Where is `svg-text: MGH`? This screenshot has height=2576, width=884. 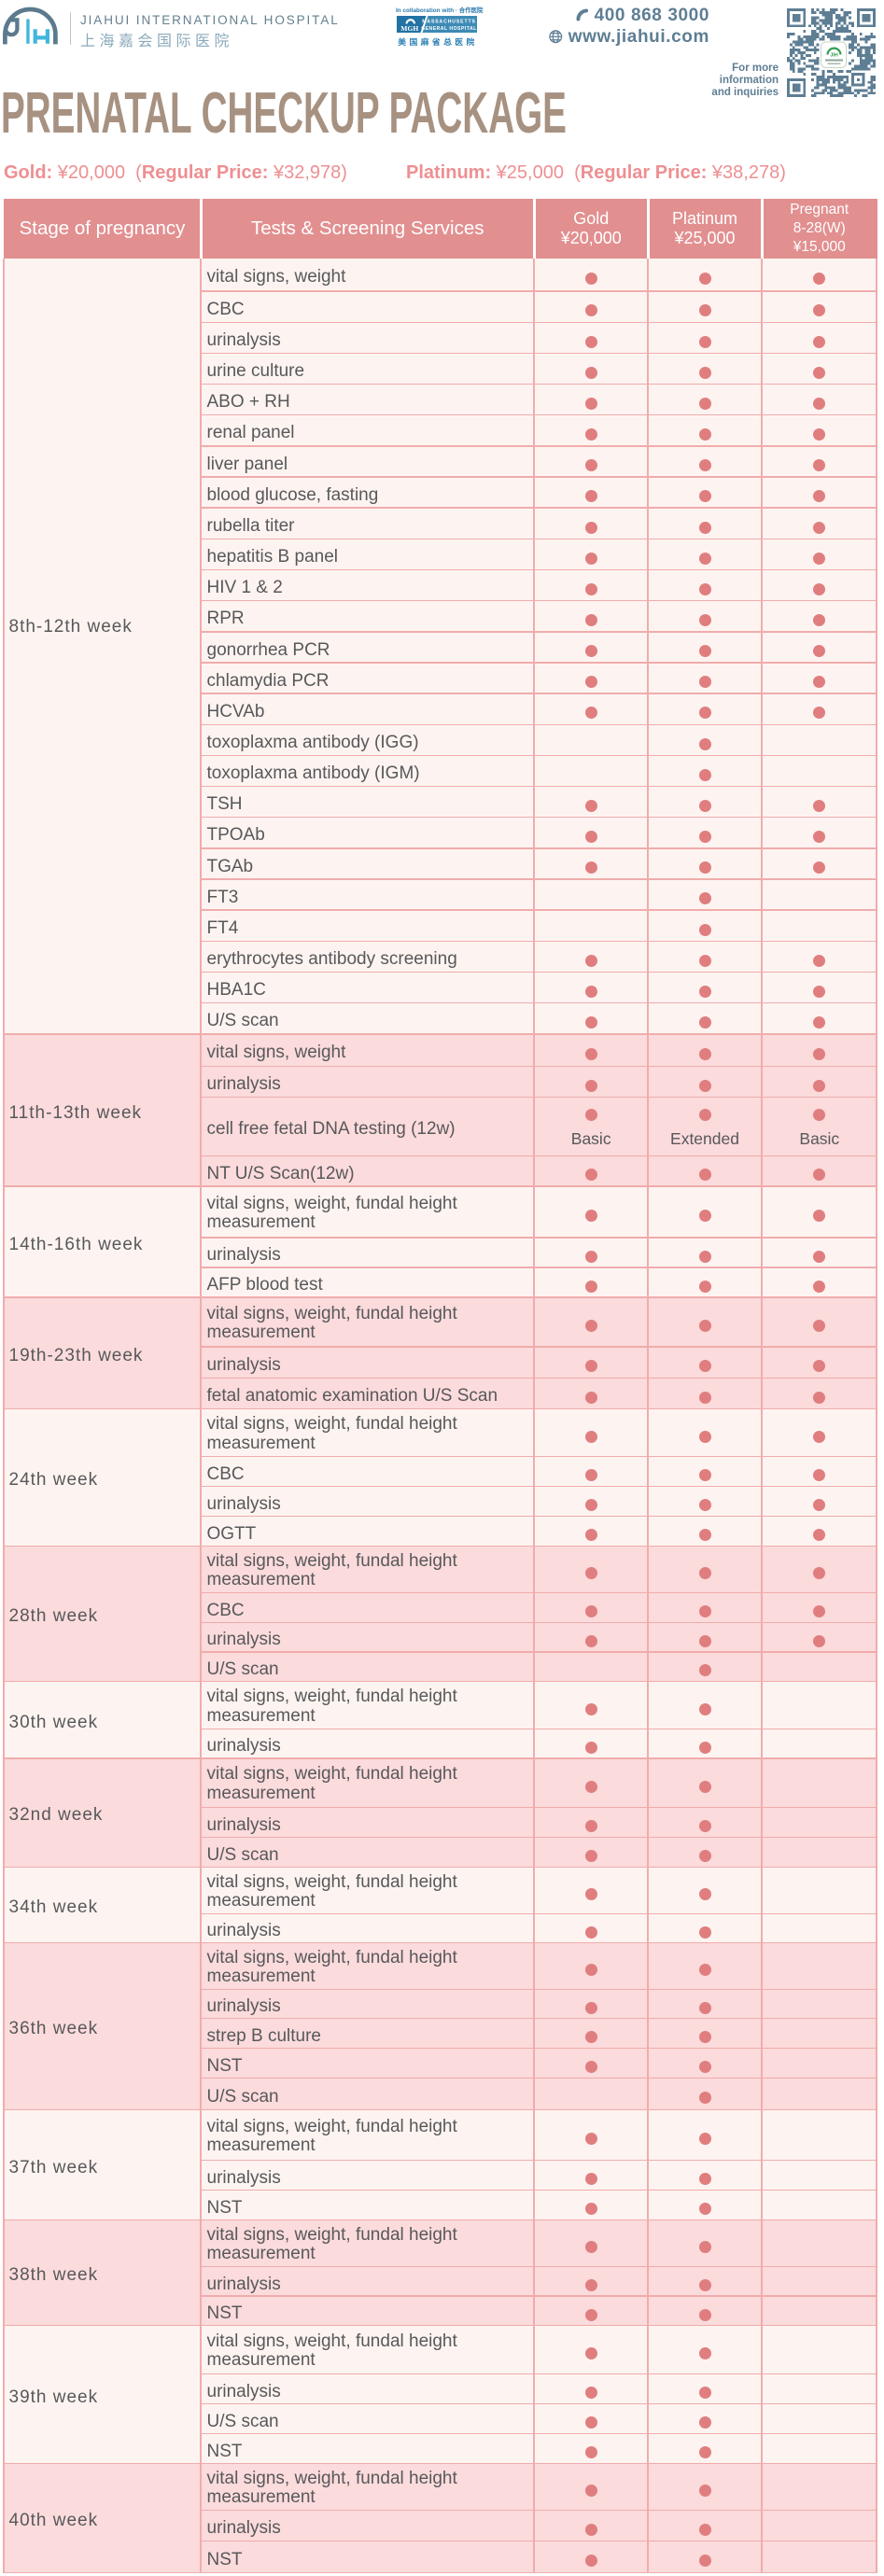 svg-text: MGH is located at coordinates (409, 28).